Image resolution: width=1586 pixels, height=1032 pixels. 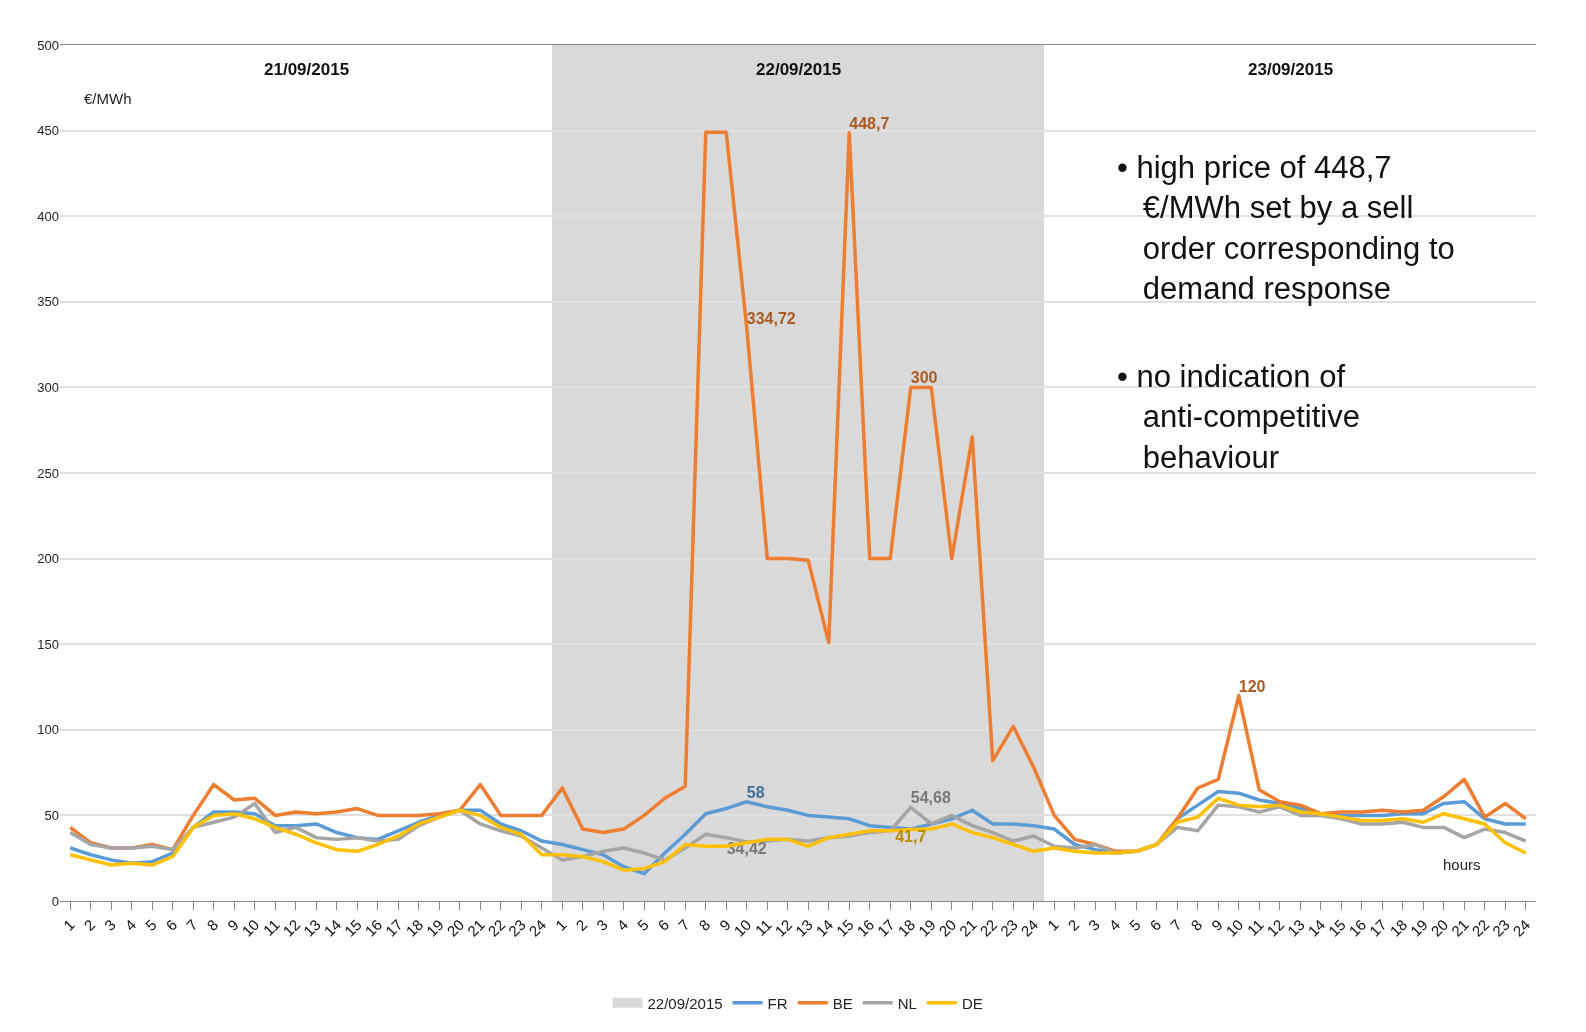 What do you see at coordinates (911, 836) in the screenshot?
I see `data-label: 41,7` at bounding box center [911, 836].